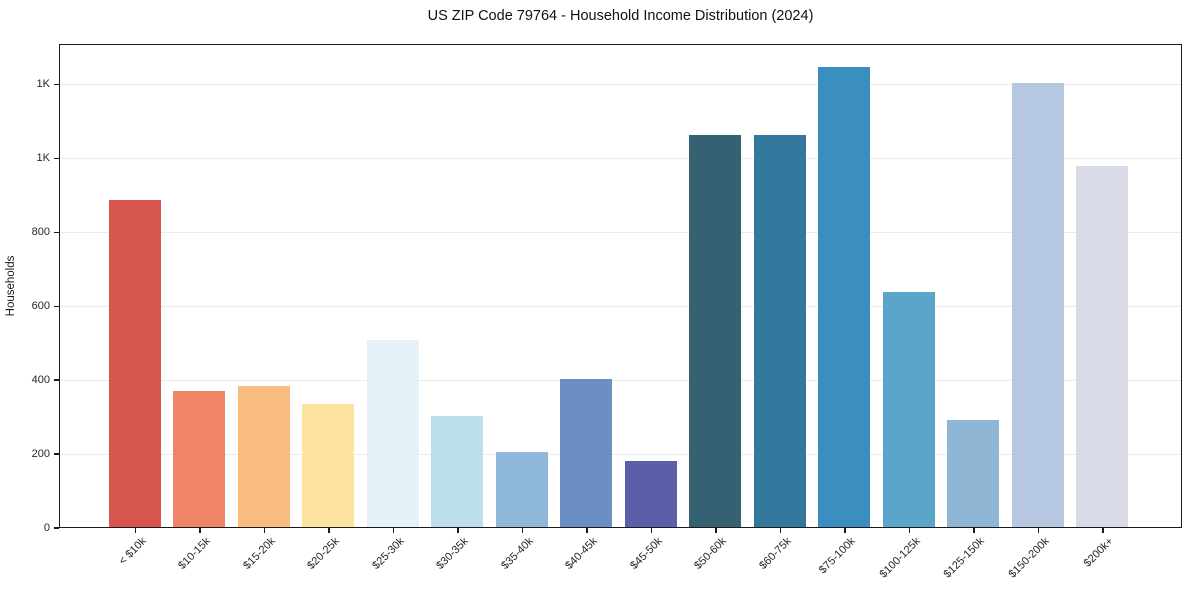  What do you see at coordinates (40, 231) in the screenshot?
I see `y-tick-label: 800` at bounding box center [40, 231].